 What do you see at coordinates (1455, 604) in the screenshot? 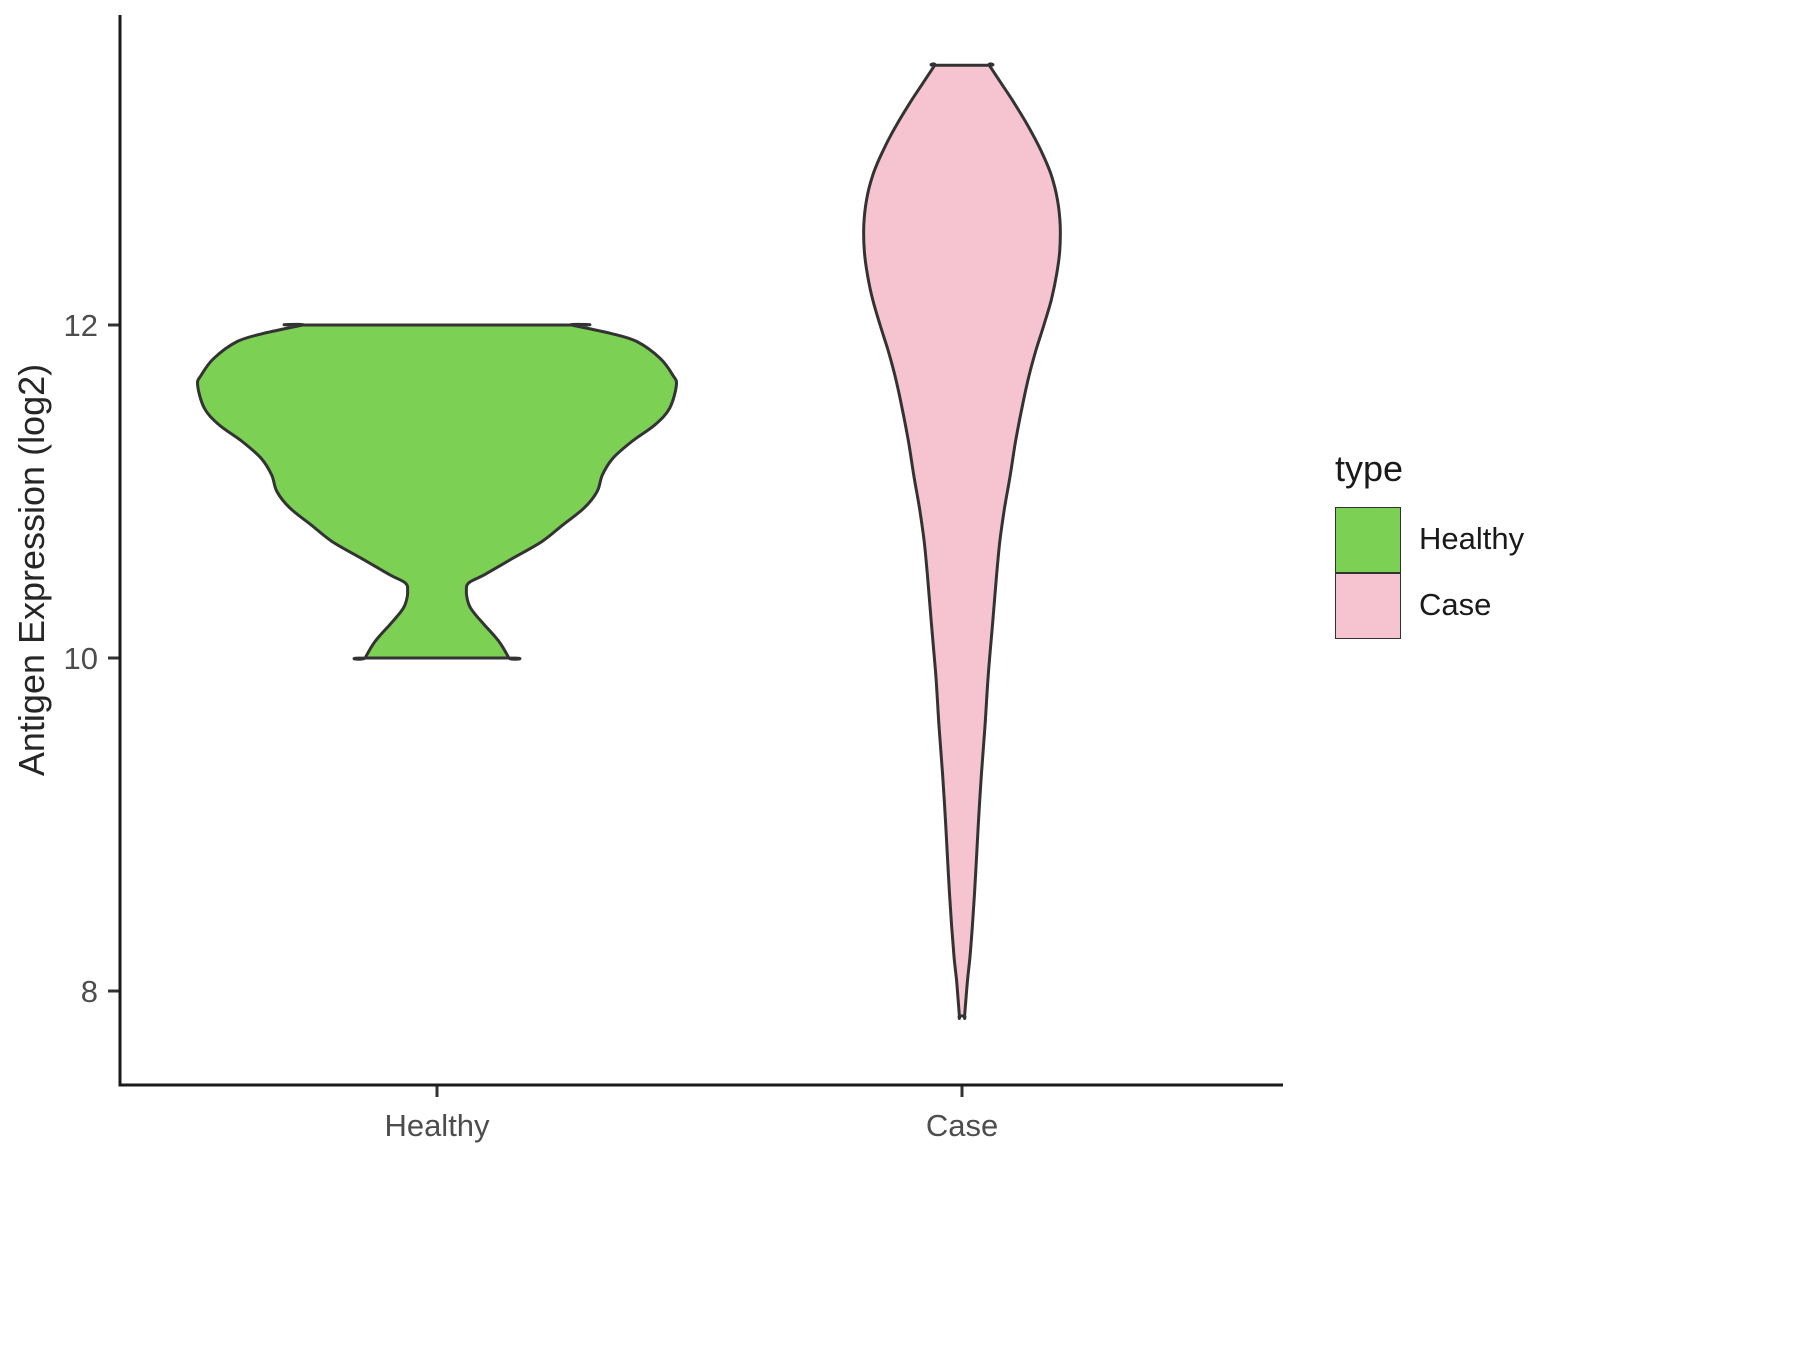
I see `legend-label-case: Case` at bounding box center [1455, 604].